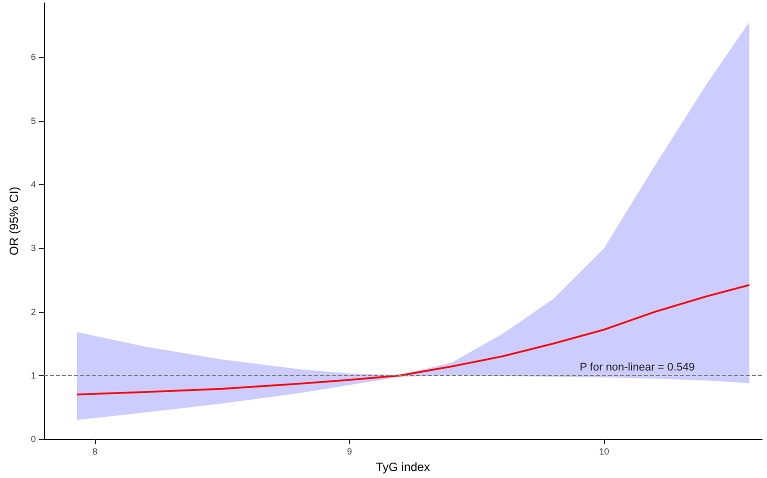 The height and width of the screenshot is (478, 767). Describe the element at coordinates (403, 467) in the screenshot. I see `x-axis-title: TyG index` at that location.